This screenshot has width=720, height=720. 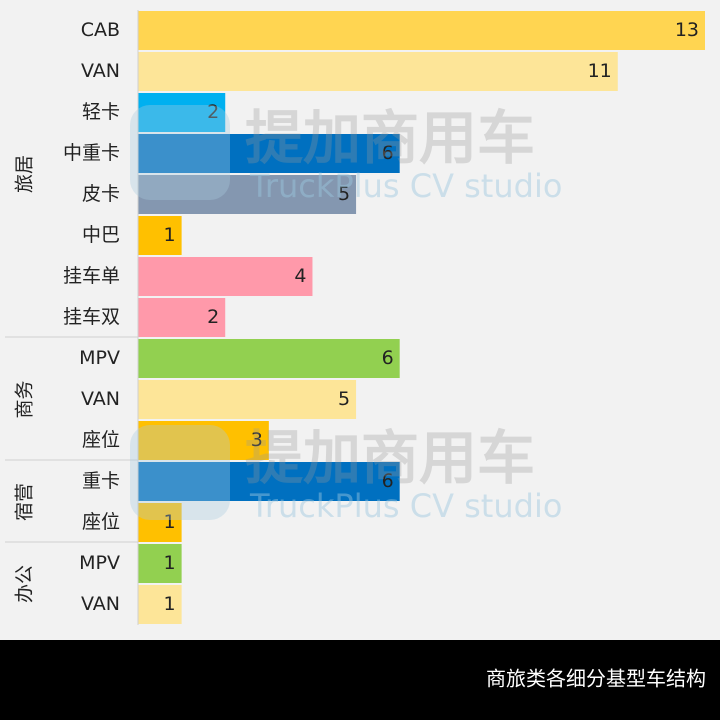 What do you see at coordinates (600, 71) in the screenshot?
I see `value-label: 11` at bounding box center [600, 71].